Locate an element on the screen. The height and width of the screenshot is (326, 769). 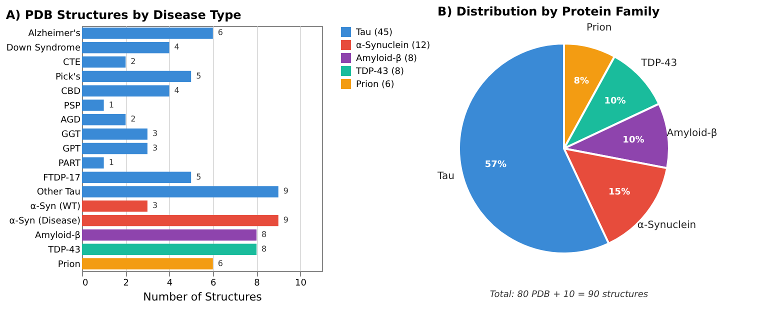
data-label: 57% is located at coordinates (495, 165).